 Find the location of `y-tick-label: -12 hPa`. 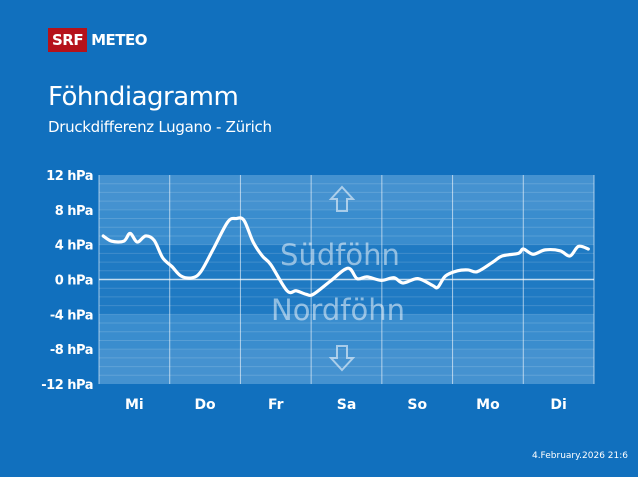

y-tick-label: -12 hPa is located at coordinates (67, 385).